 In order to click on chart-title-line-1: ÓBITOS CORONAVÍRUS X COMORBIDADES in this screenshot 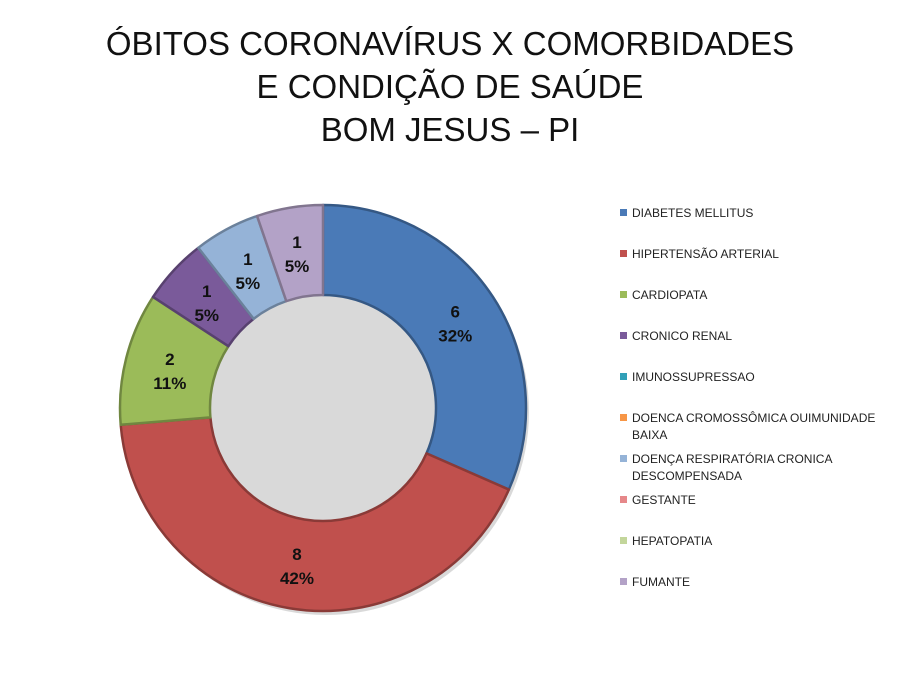, I will do `click(450, 43)`.